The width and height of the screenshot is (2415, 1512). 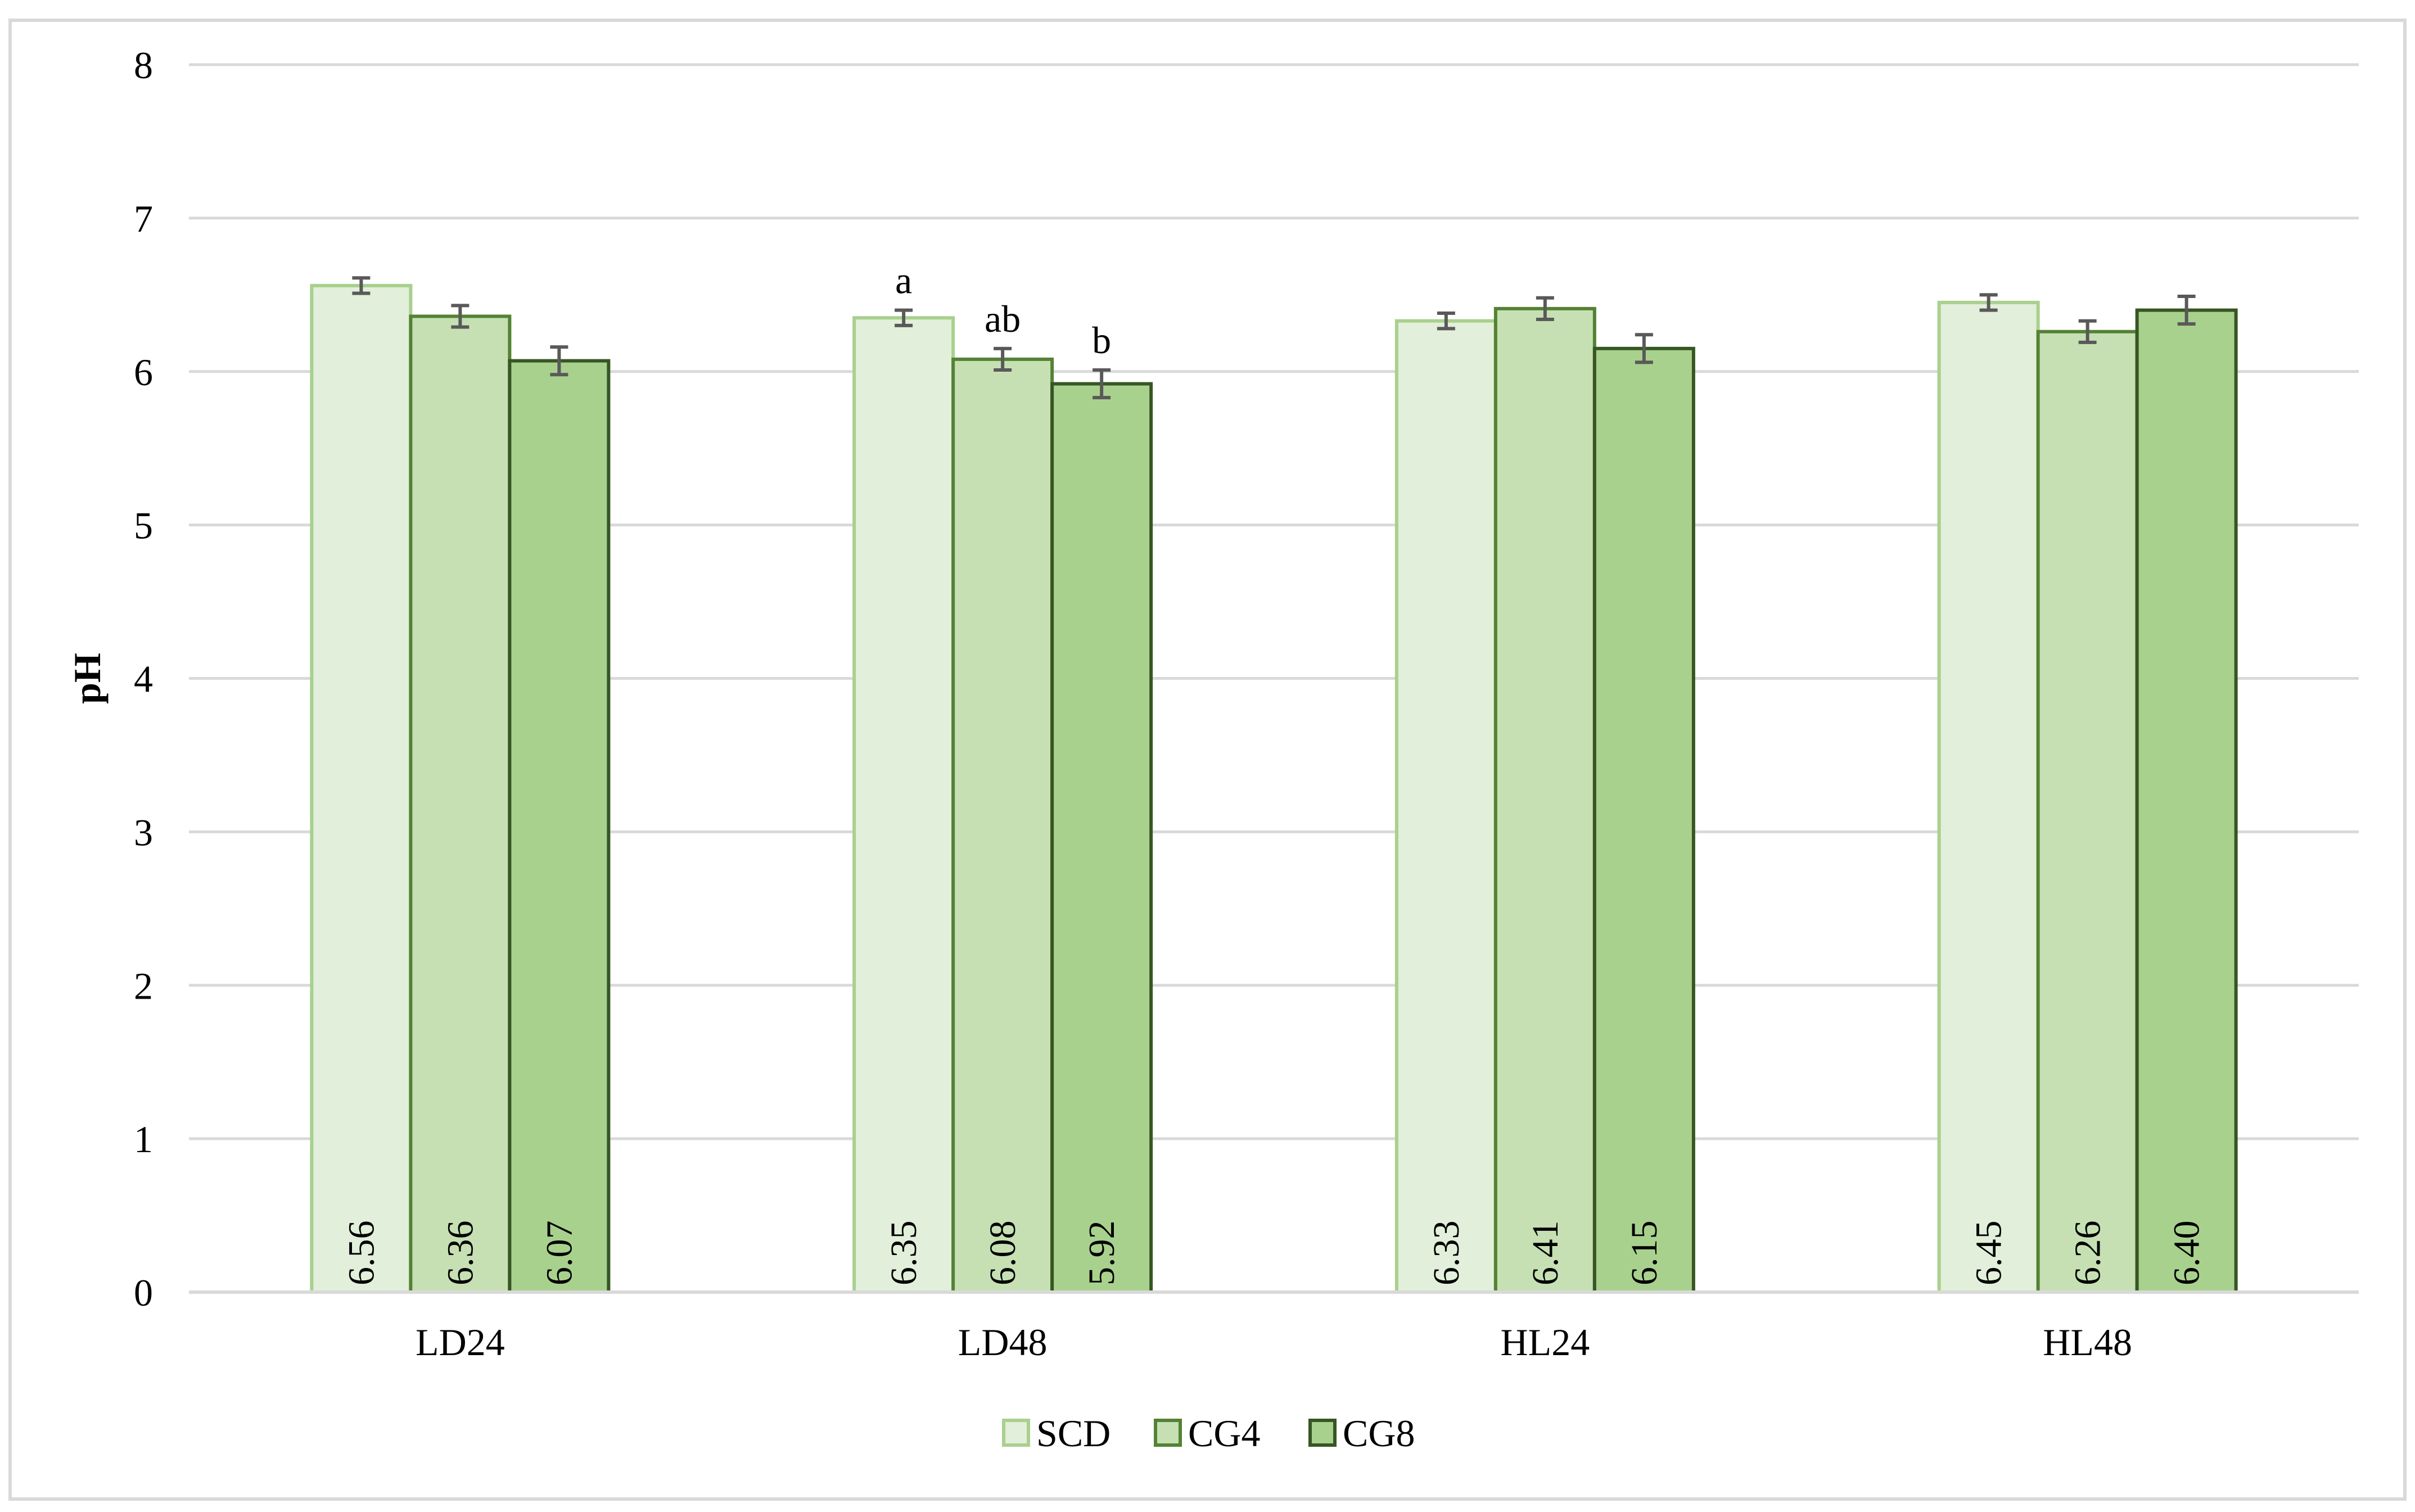 I want to click on x-tick-label: LD24, so click(x=460, y=1343).